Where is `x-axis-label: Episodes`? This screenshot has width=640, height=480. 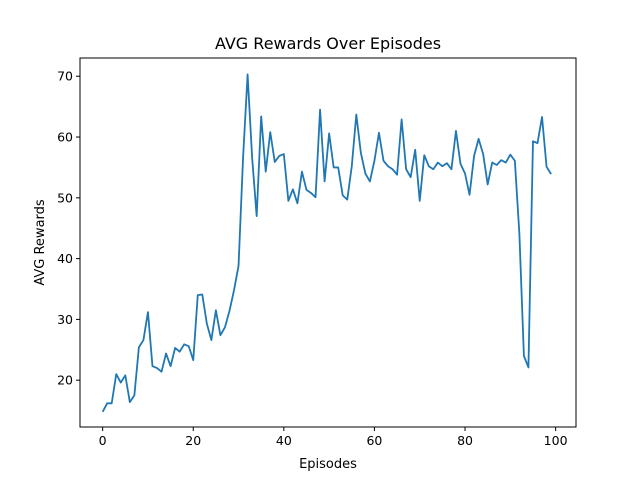
x-axis-label: Episodes is located at coordinates (328, 464).